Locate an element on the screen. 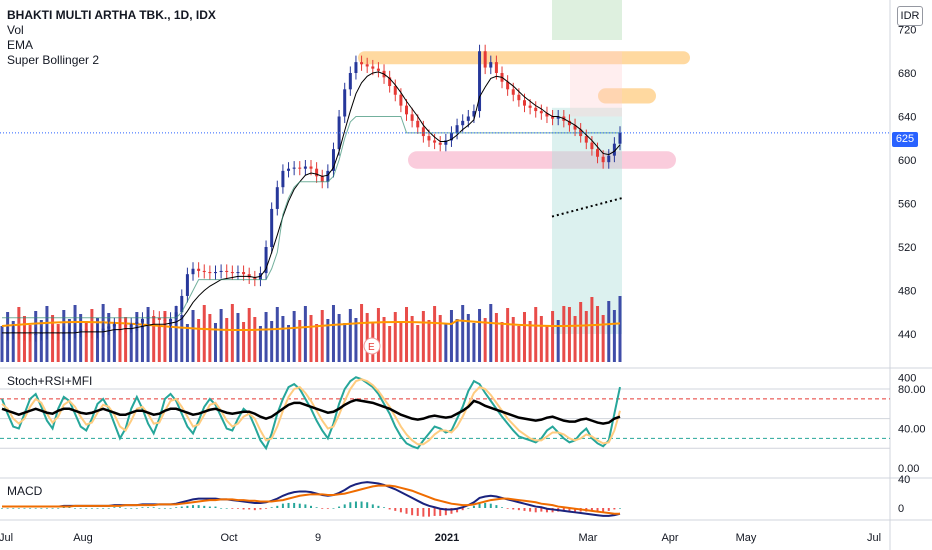 This screenshot has height=550, width=932. macd-series-signal is located at coordinates (311, 499).